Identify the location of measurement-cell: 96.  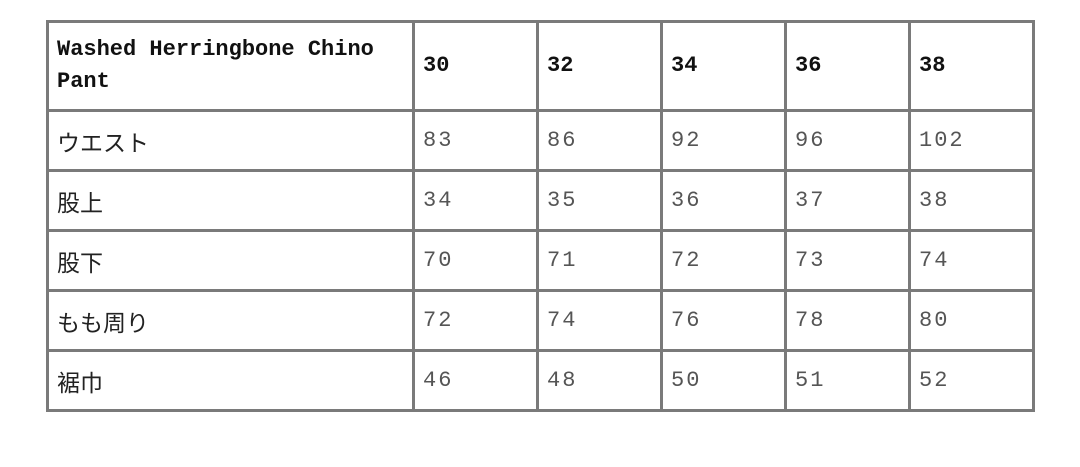
(847, 140).